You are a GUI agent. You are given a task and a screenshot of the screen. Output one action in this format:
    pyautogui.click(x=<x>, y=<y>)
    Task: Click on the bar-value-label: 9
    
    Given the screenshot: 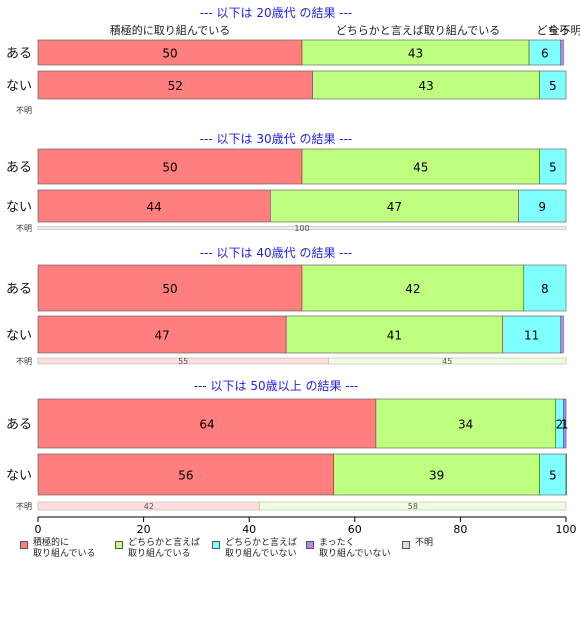 What is the action you would take?
    pyautogui.click(x=542, y=207)
    